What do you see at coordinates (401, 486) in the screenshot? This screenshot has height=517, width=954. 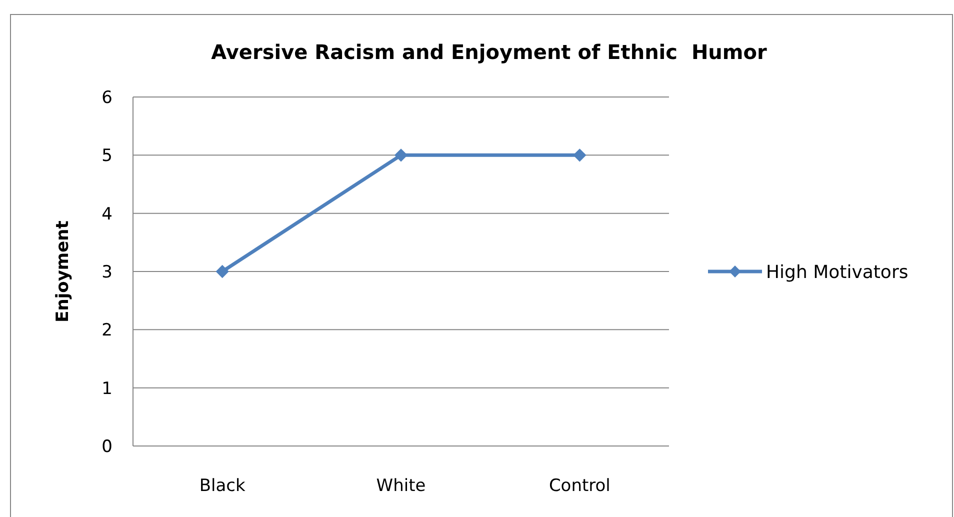 I see `x-tick-label: White` at bounding box center [401, 486].